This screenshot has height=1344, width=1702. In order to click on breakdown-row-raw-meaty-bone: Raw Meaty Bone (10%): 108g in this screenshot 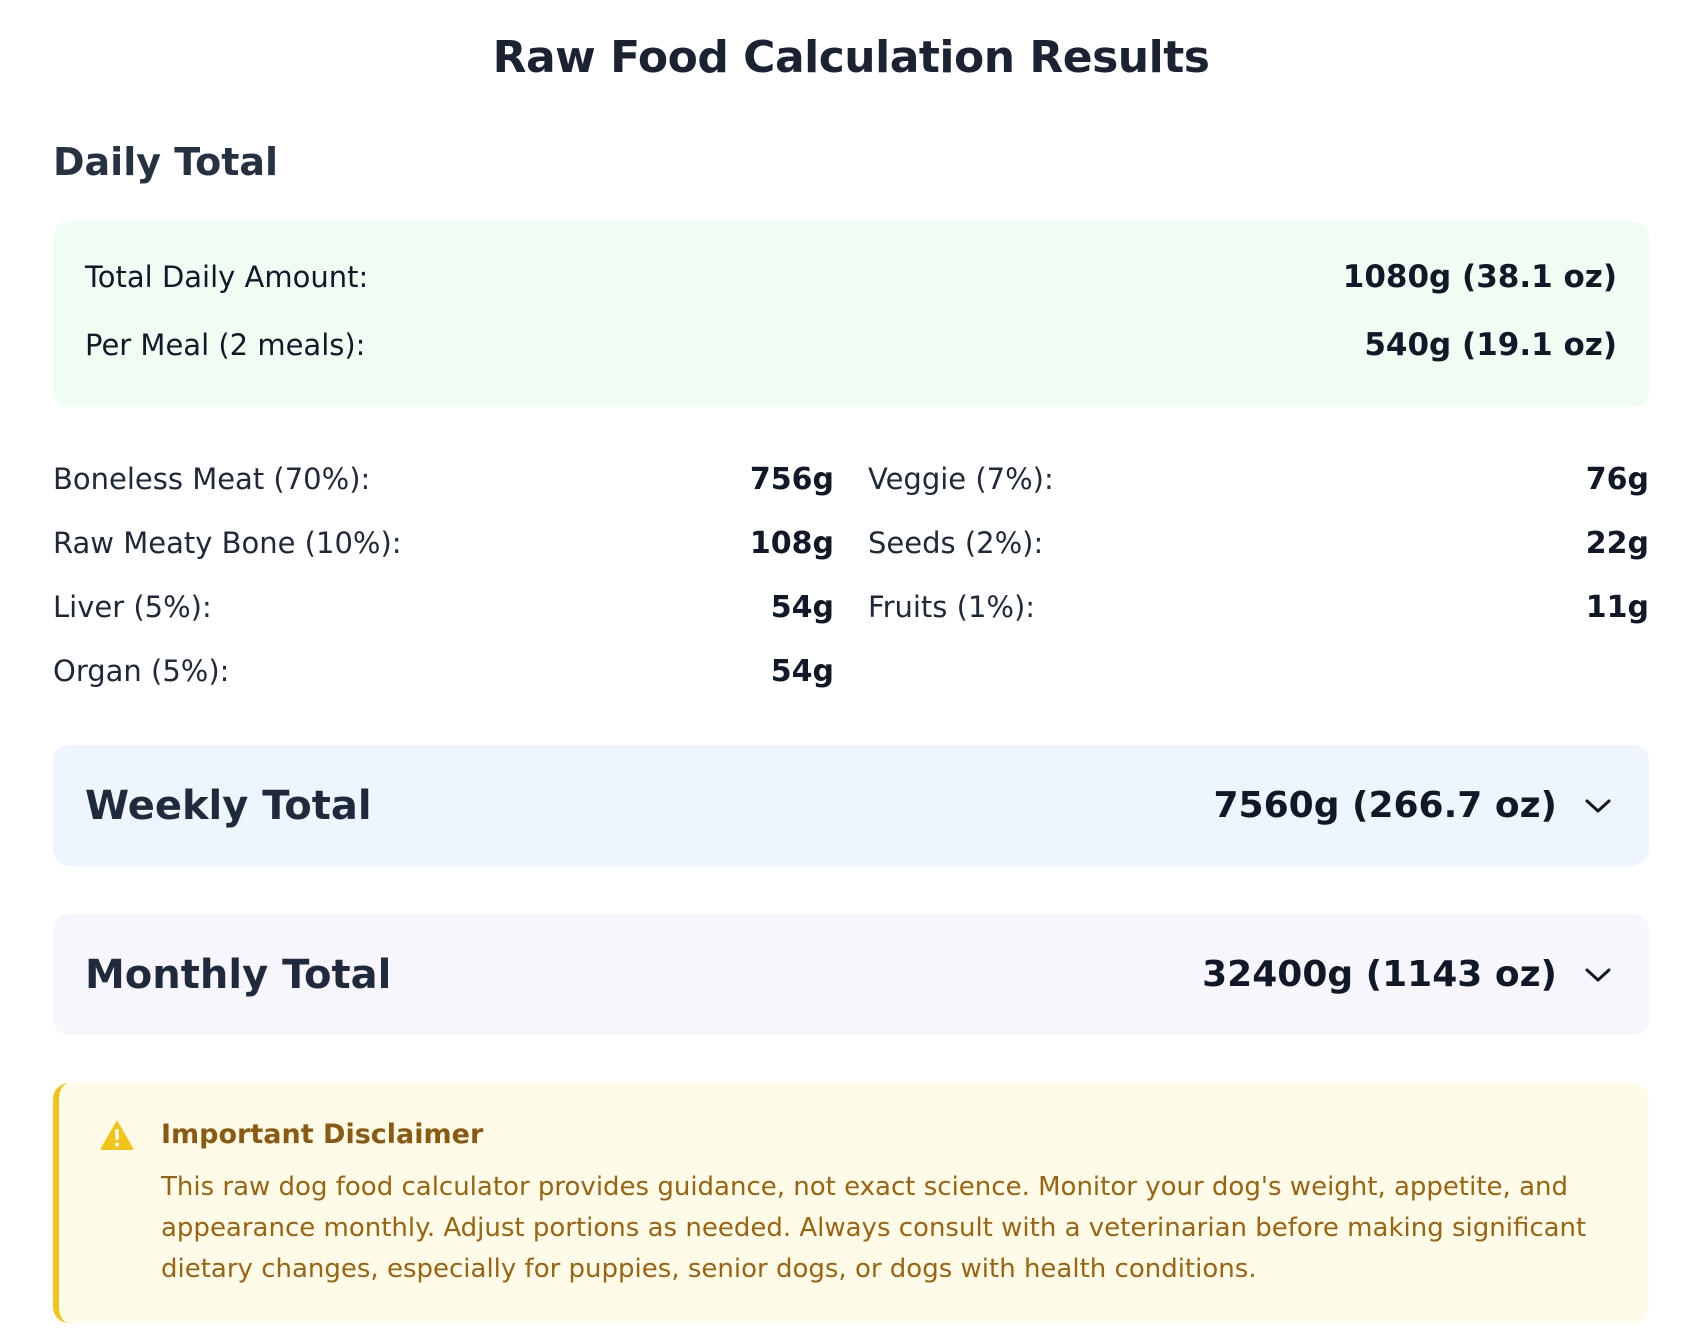, I will do `click(443, 543)`.